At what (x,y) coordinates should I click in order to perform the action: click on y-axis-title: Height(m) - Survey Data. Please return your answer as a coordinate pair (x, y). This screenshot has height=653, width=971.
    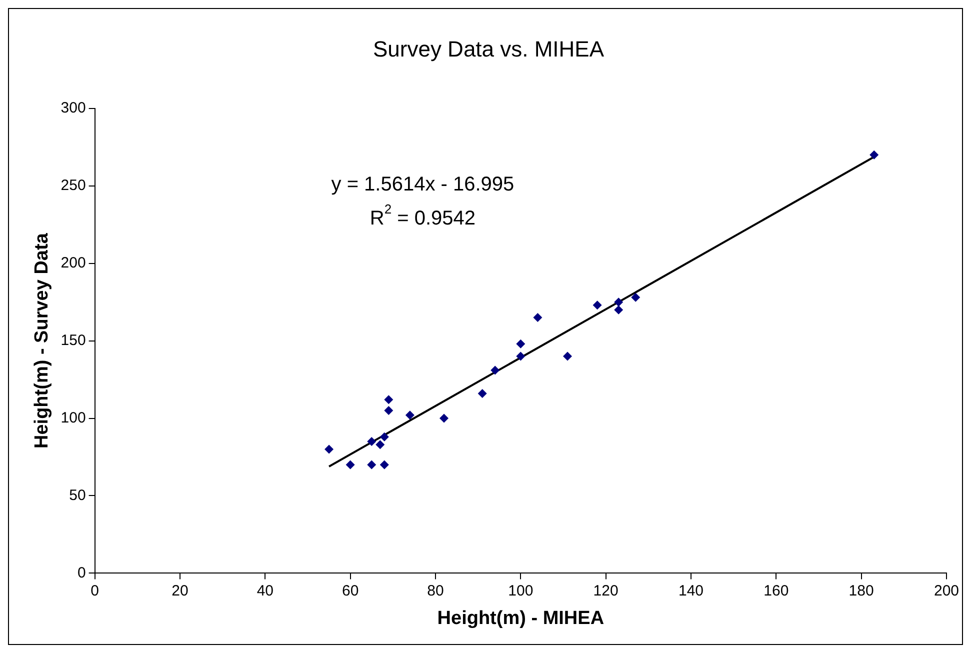
    Looking at the image, I should click on (42, 340).